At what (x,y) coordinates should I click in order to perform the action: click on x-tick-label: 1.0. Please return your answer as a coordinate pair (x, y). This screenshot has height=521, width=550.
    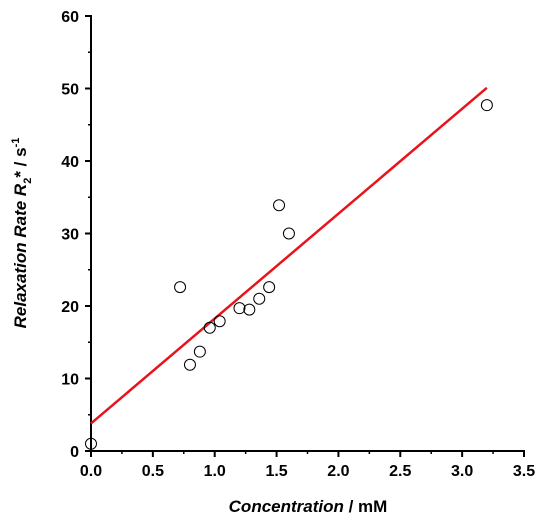
    Looking at the image, I should click on (215, 471).